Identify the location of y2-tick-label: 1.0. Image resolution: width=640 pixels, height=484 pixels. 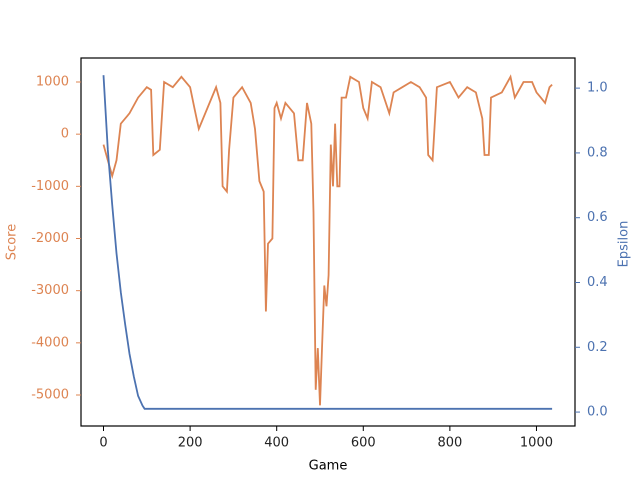
(597, 88).